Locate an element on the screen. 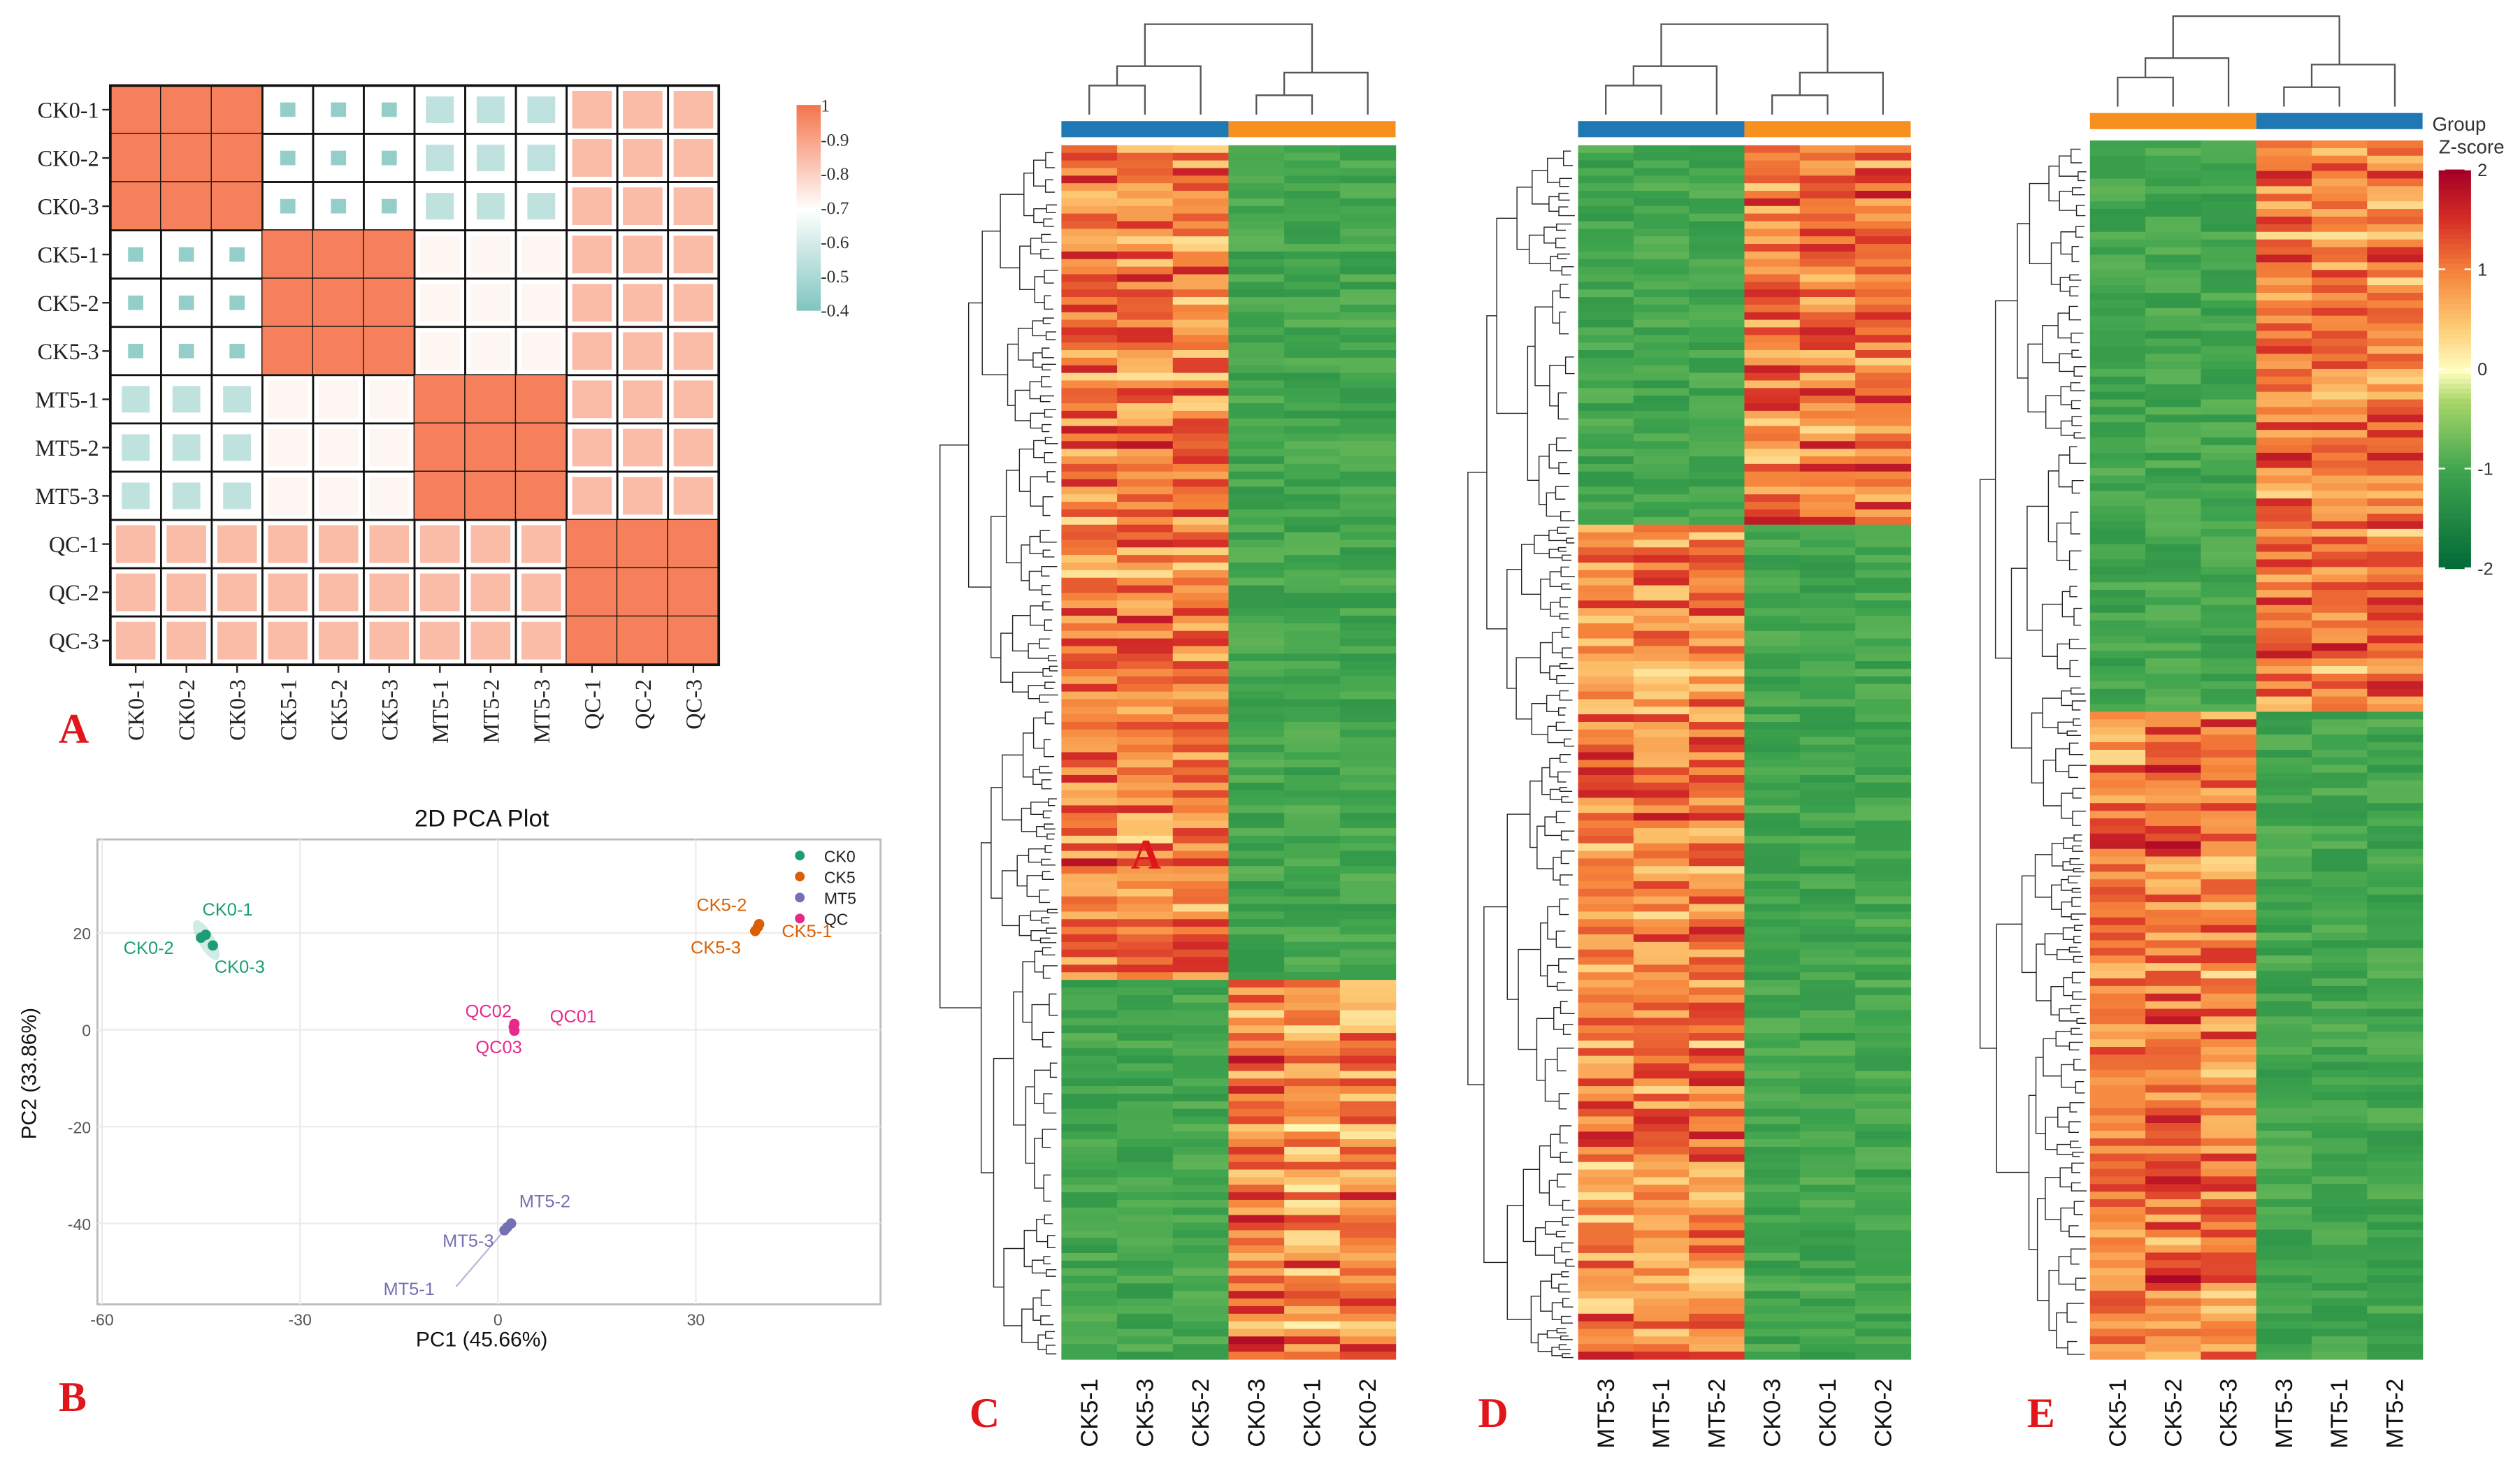  column-label: CK0-3 is located at coordinates (1257, 1413).